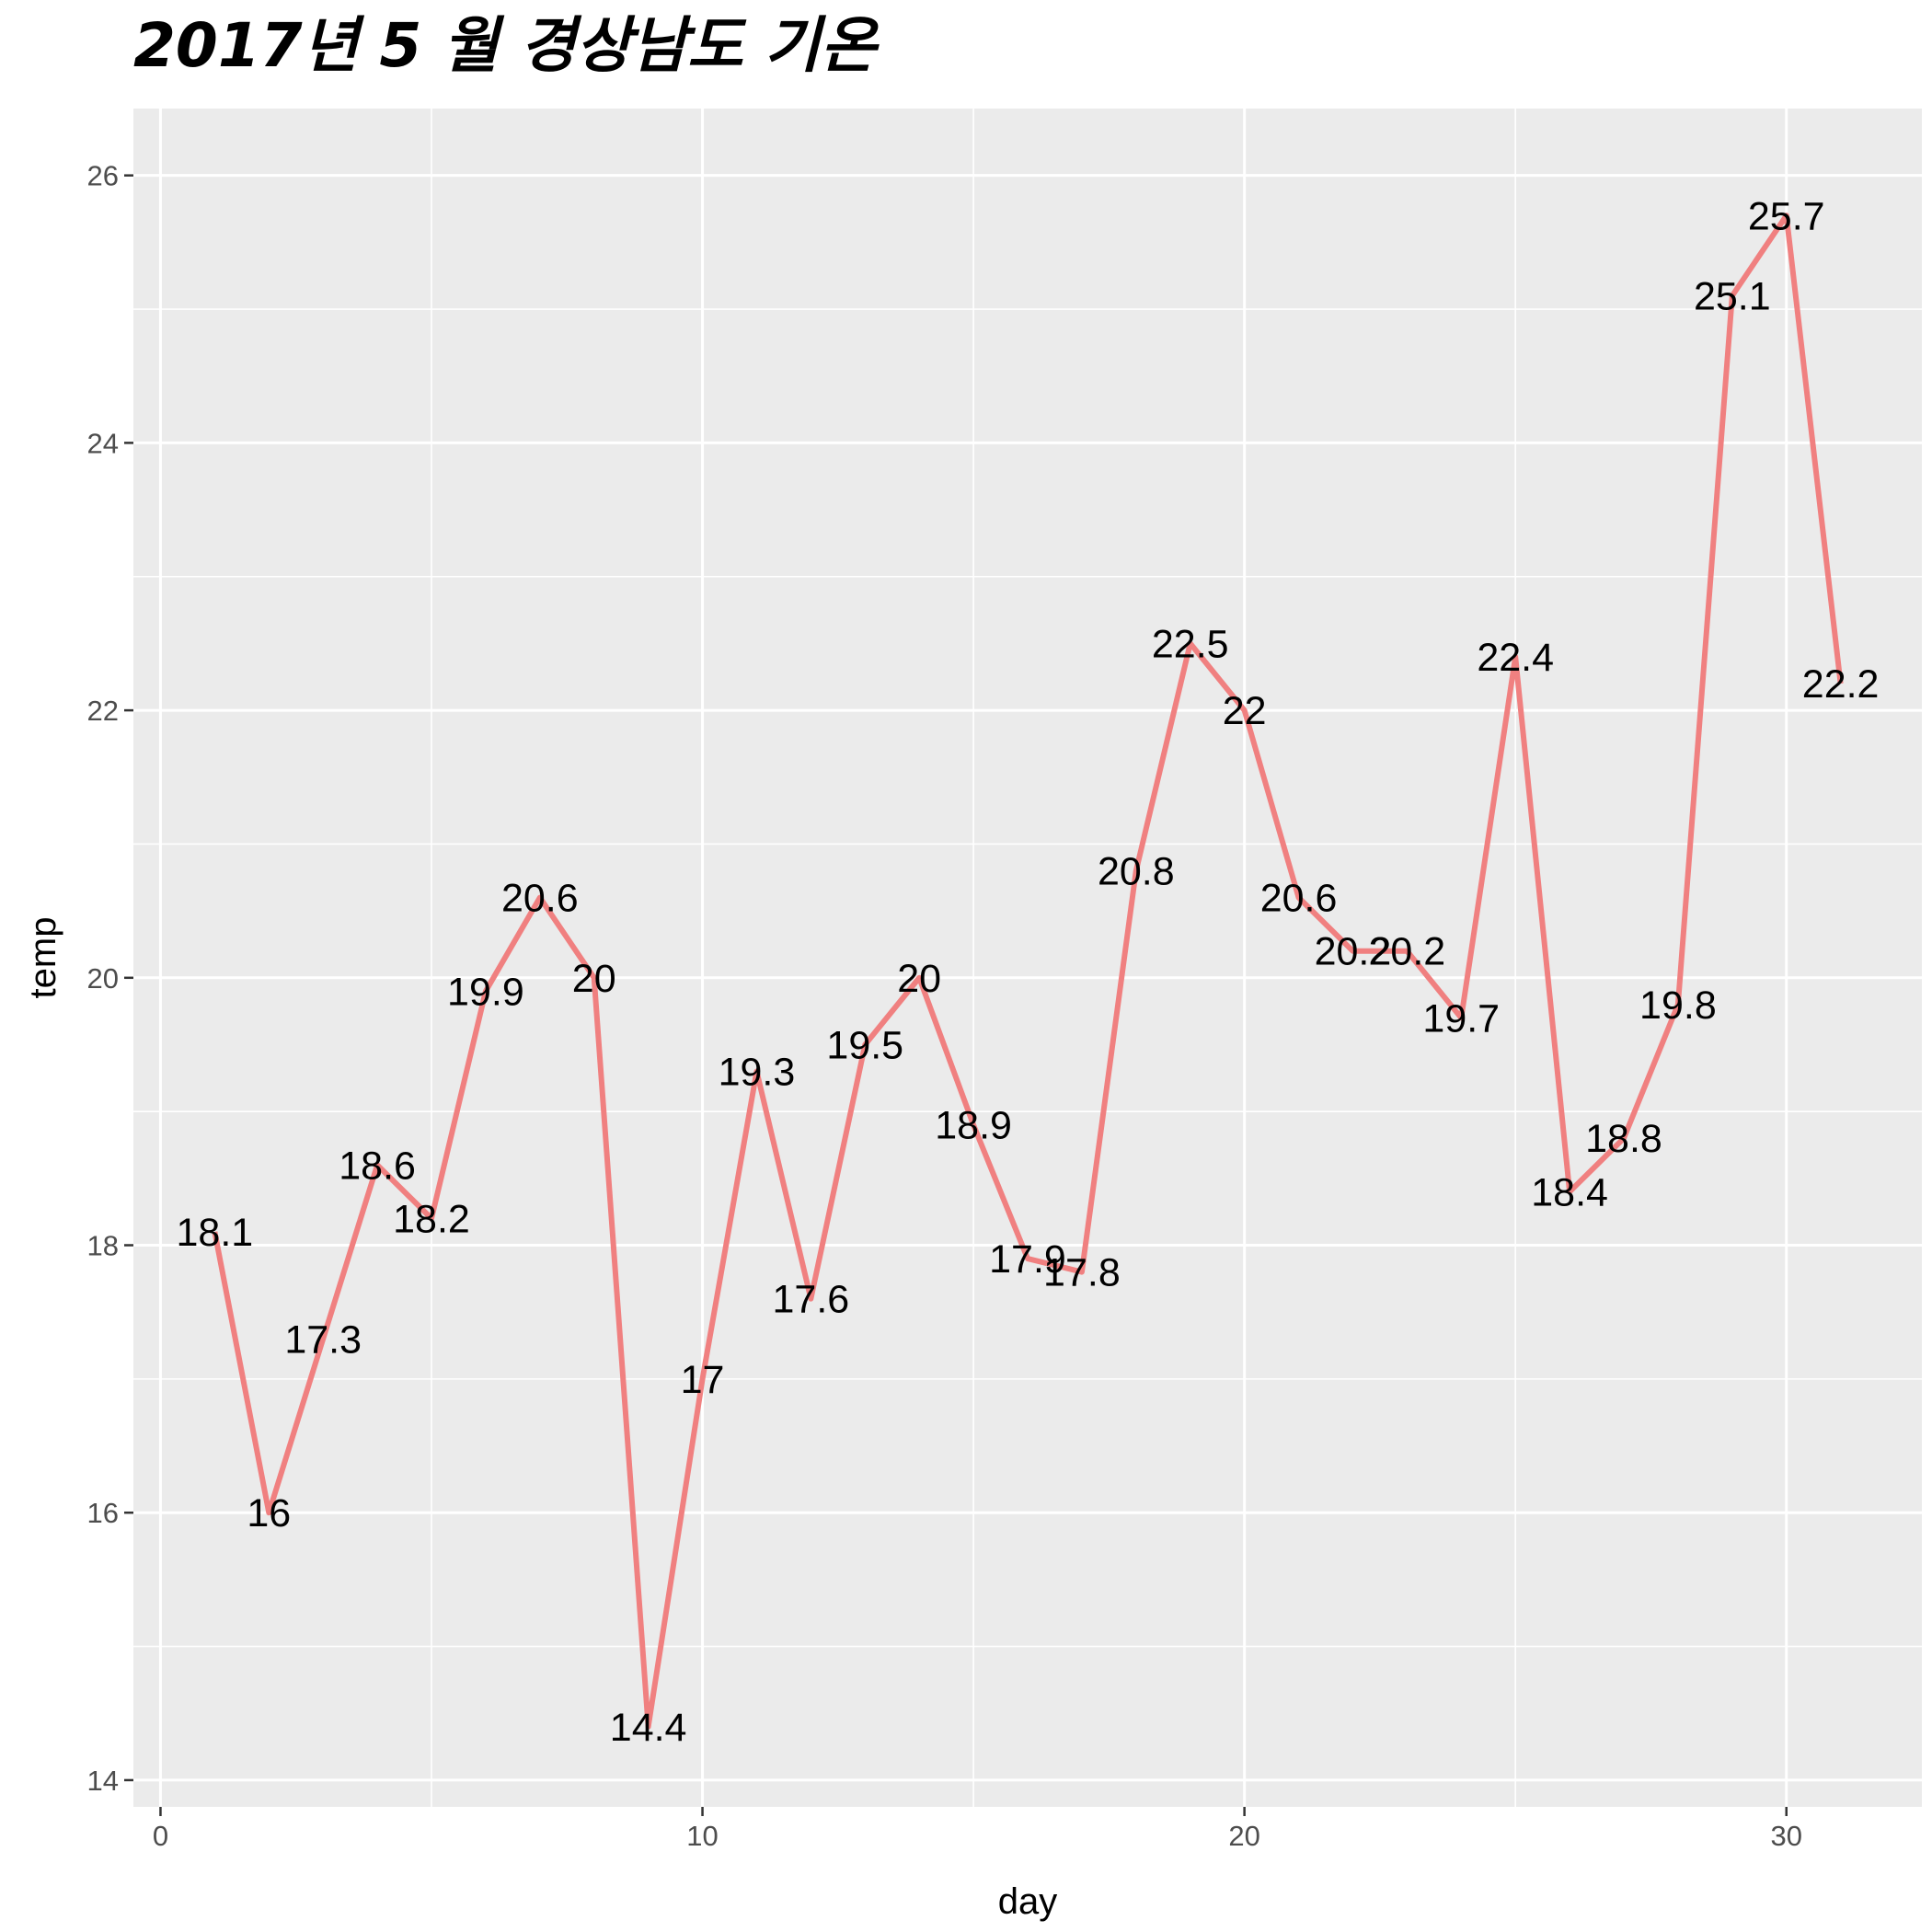 Image resolution: width=1932 pixels, height=1932 pixels. I want to click on x-axis-tick-labels: 0 10 20 30, so click(977, 1836).